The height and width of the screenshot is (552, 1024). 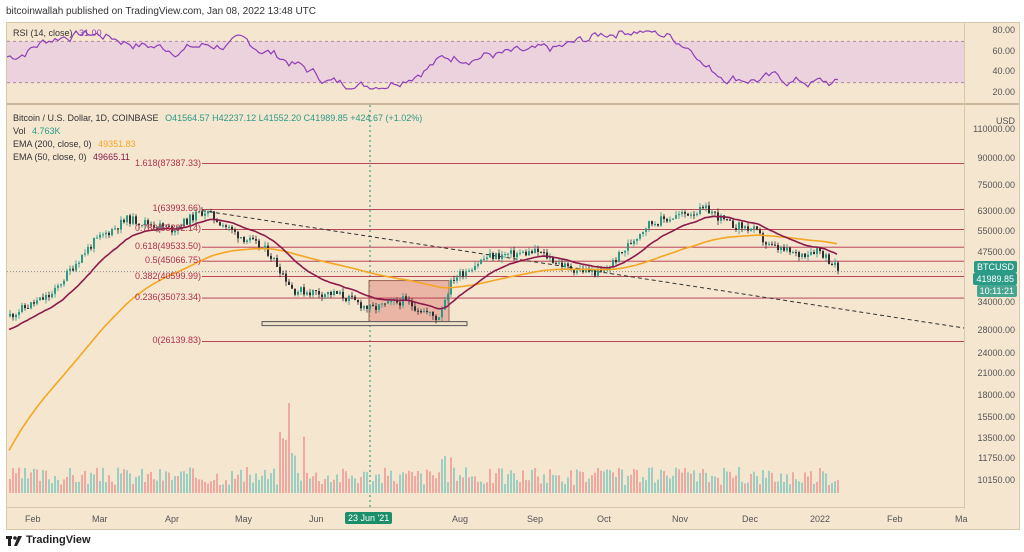 What do you see at coordinates (996, 230) in the screenshot?
I see `price-tick: 55000.00` at bounding box center [996, 230].